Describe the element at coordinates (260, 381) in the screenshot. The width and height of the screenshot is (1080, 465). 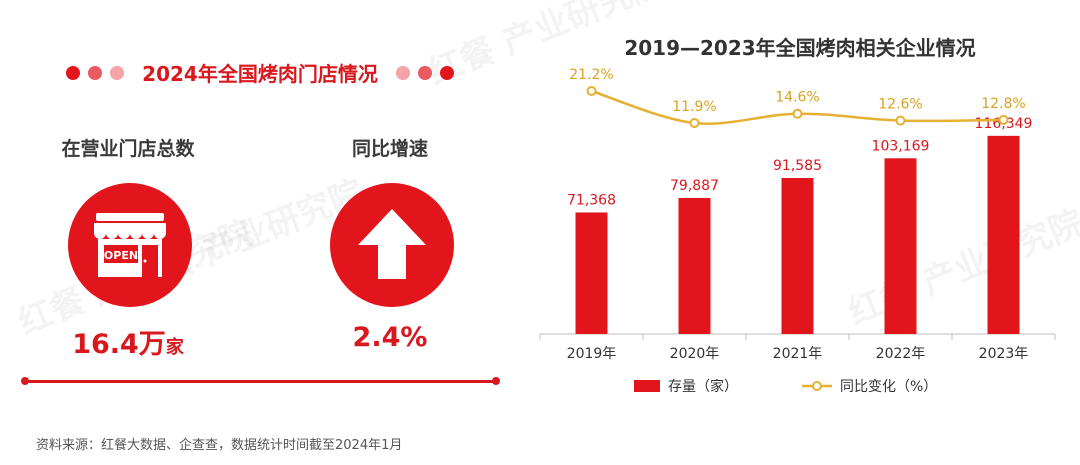
I see `divider-line` at that location.